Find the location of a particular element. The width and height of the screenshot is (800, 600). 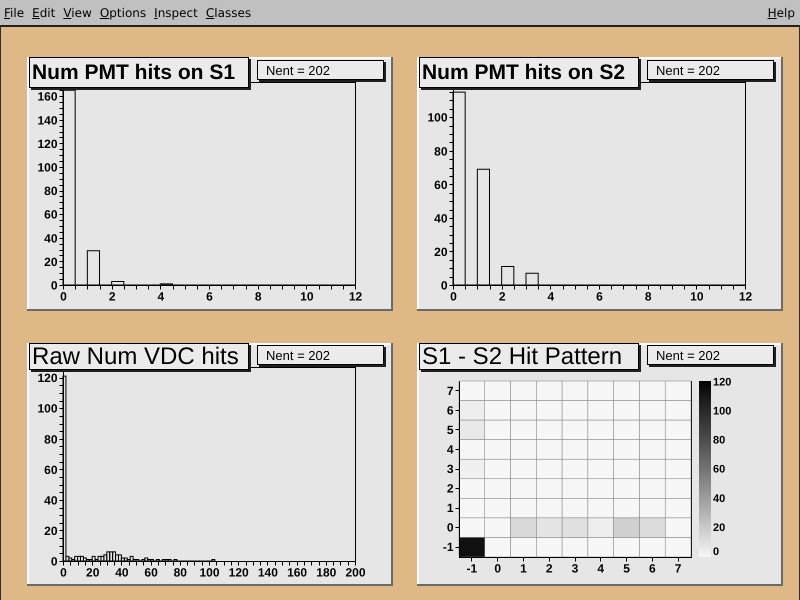

color-bar-label: 80 is located at coordinates (719, 440).